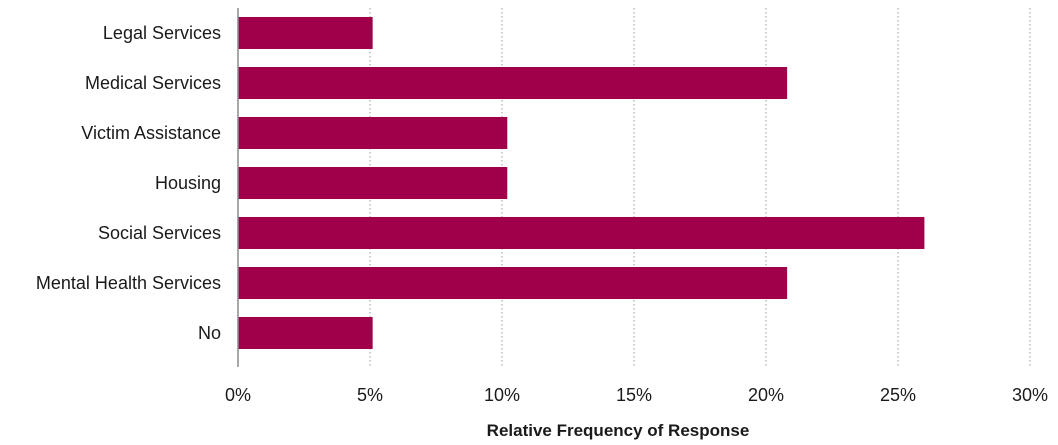 Image resolution: width=1058 pixels, height=445 pixels. Describe the element at coordinates (618, 430) in the screenshot. I see `x-axis-title: Relative Frequency of Response` at that location.